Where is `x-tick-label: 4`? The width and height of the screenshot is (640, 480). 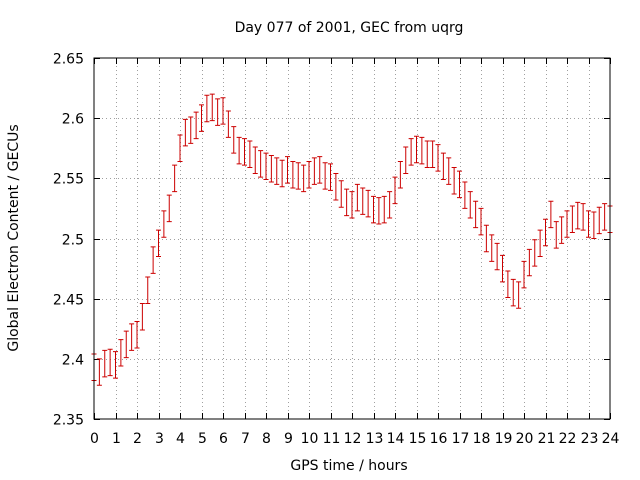
x-tick-label: 4 is located at coordinates (180, 439).